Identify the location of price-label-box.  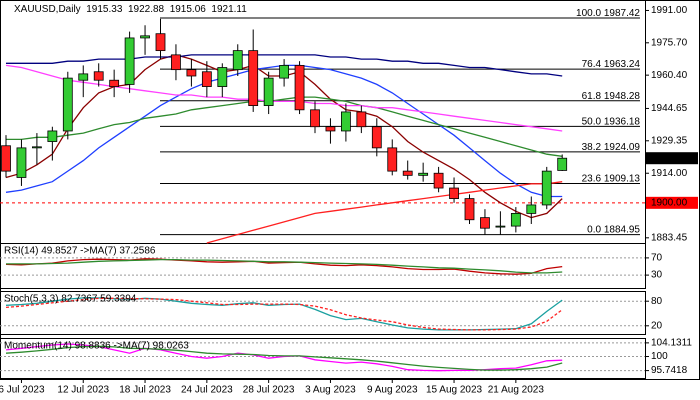
(672, 202).